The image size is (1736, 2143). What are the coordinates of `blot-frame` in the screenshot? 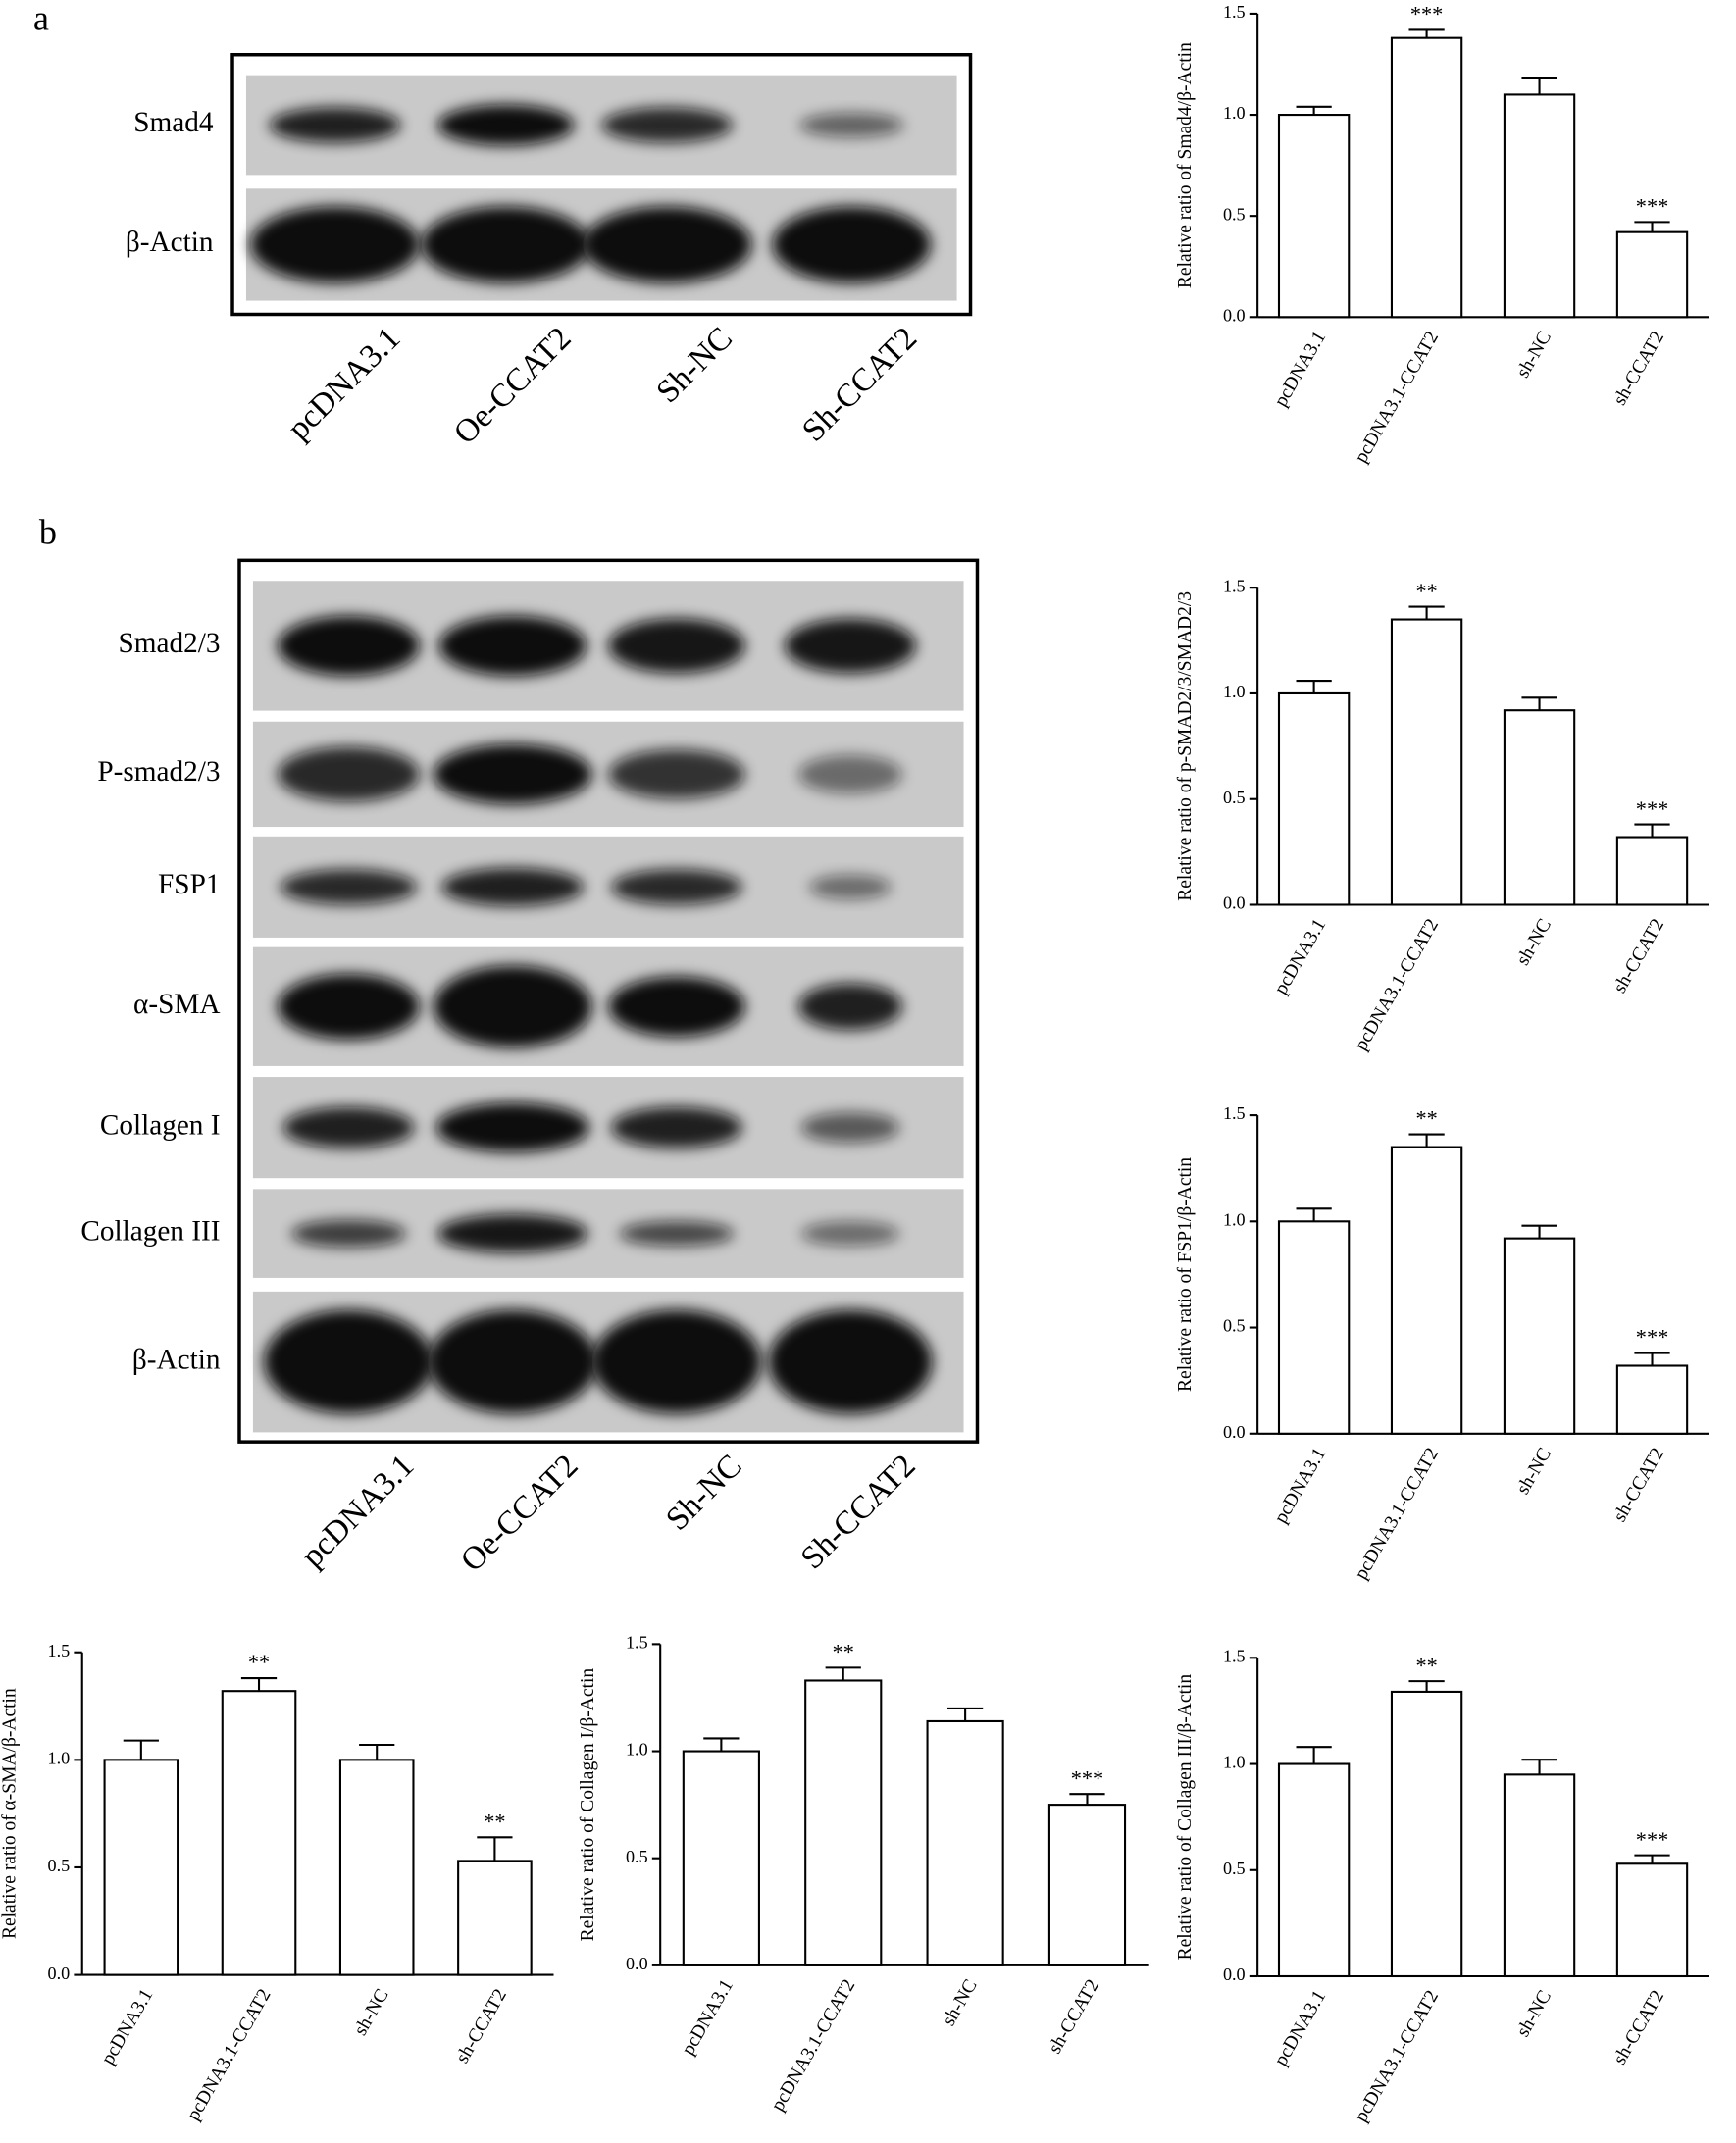 It's located at (602, 184).